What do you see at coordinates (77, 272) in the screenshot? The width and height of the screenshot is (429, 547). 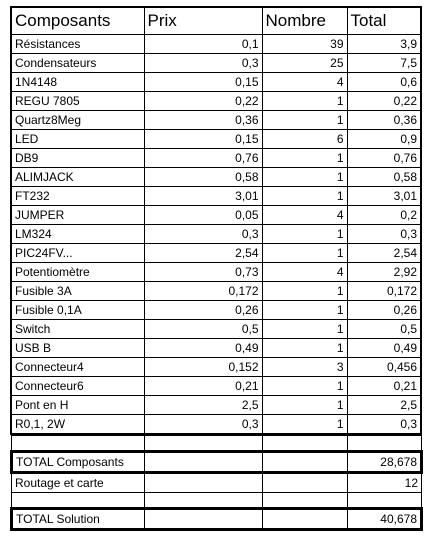 I see `cell-composant: Potentiomètre` at bounding box center [77, 272].